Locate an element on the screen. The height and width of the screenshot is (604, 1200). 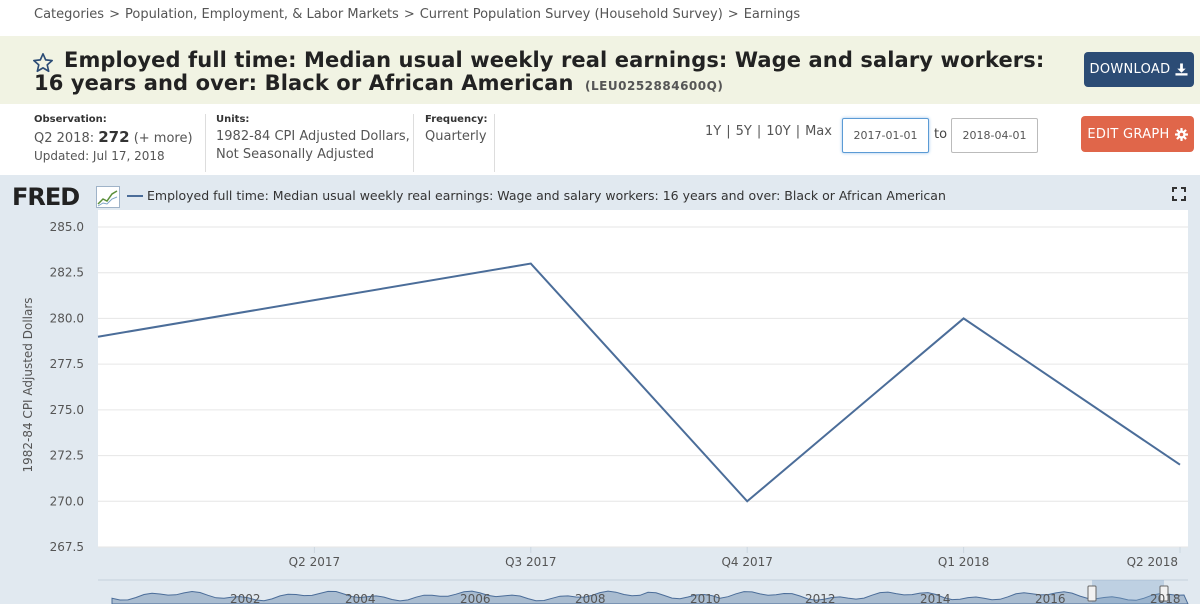
y-tick-label: 270.0 is located at coordinates (67, 501).